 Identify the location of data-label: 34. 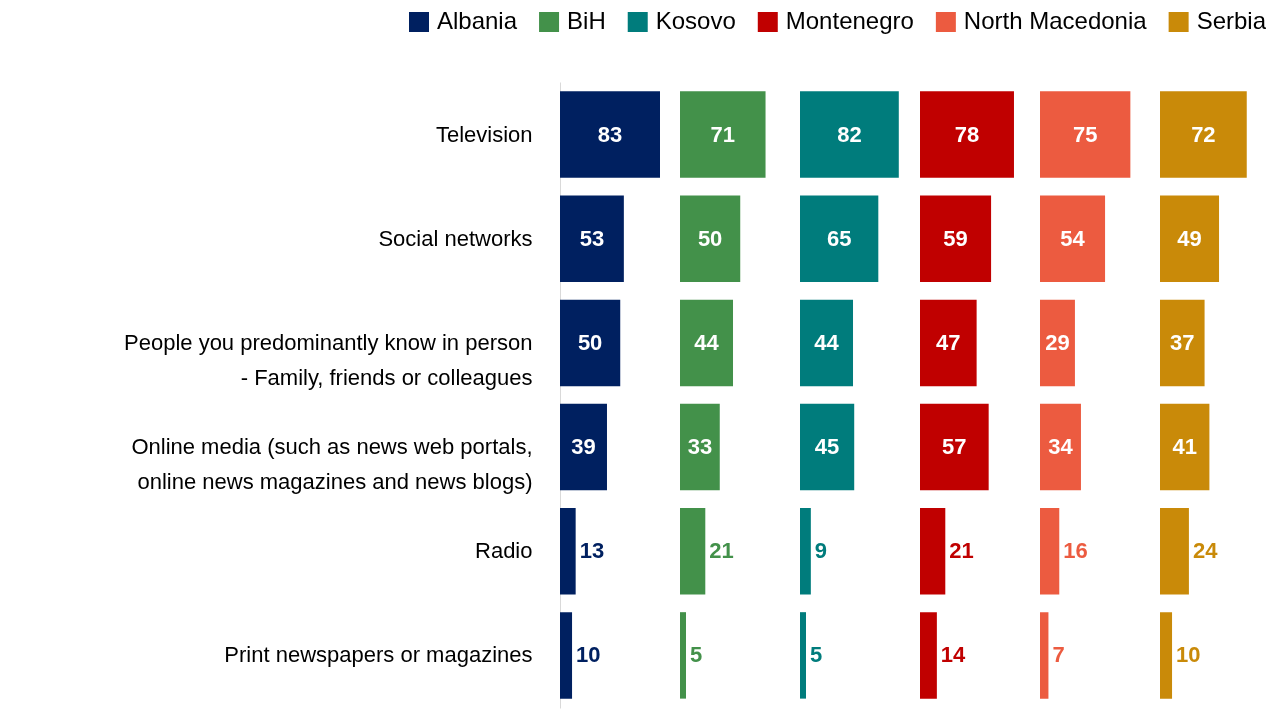
(1061, 447).